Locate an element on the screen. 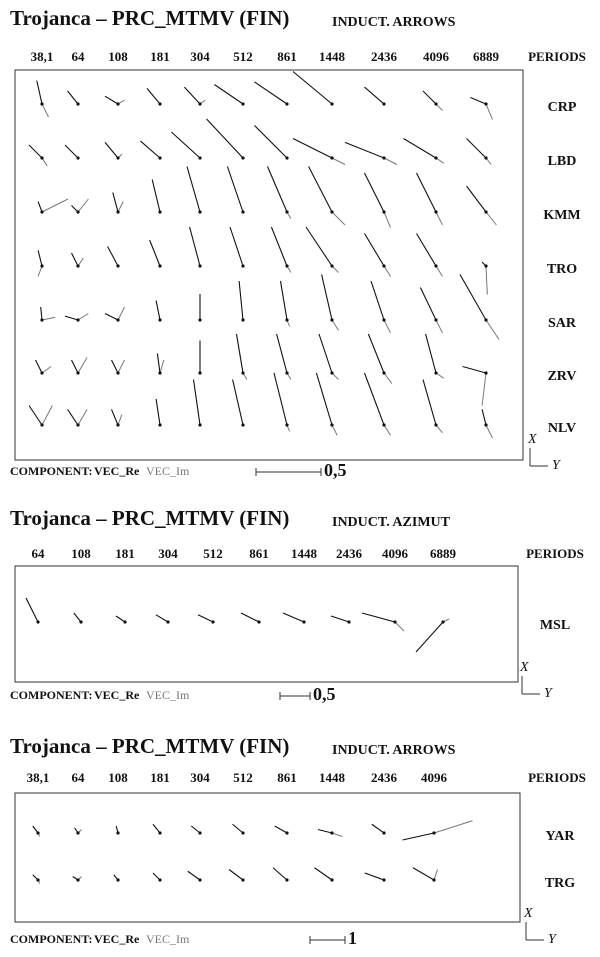  panel-title: Trojanca – PRC_MTMV (FIN) is located at coordinates (149, 518).